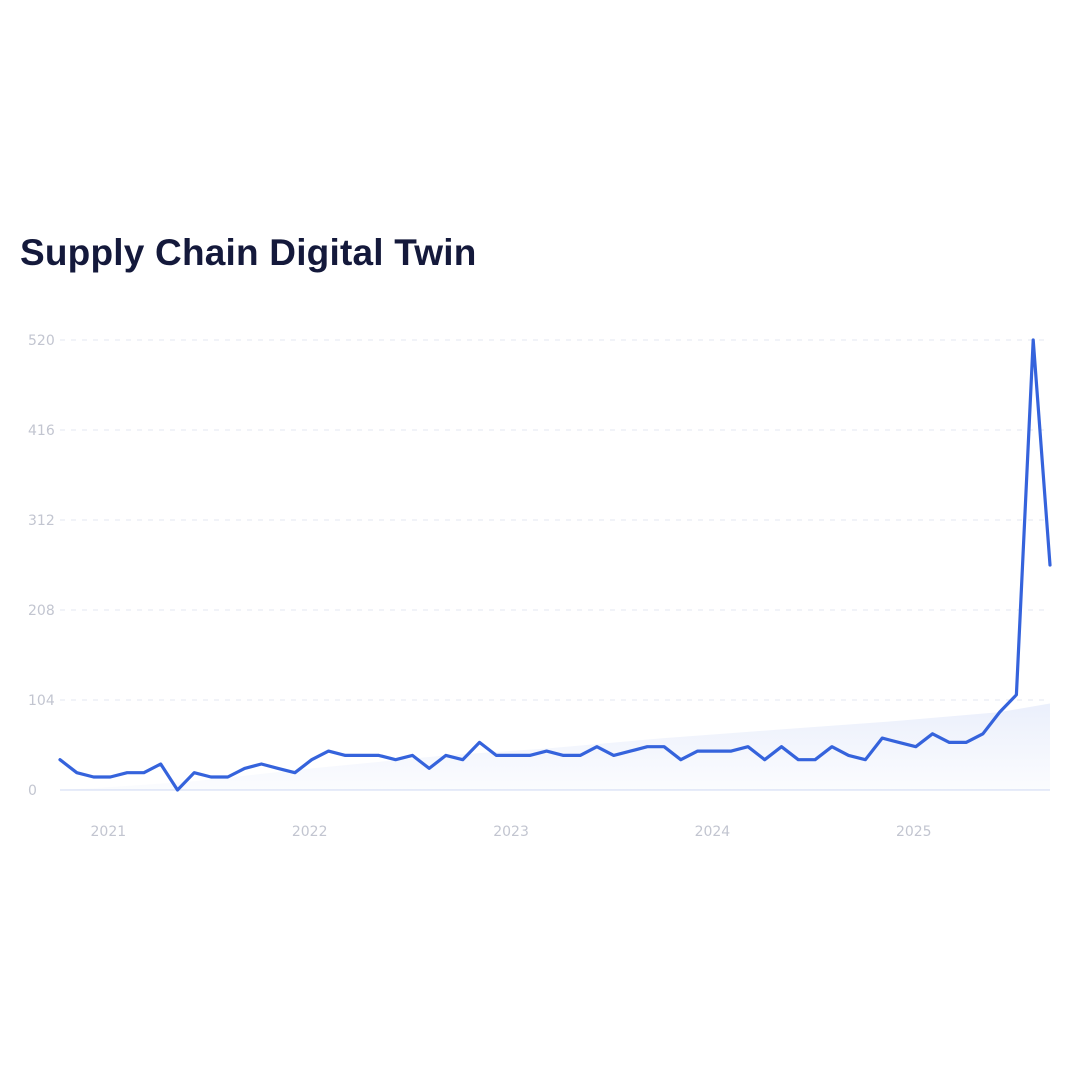  I want to click on chart-title: Supply Chain Digital Twin, so click(248, 252).